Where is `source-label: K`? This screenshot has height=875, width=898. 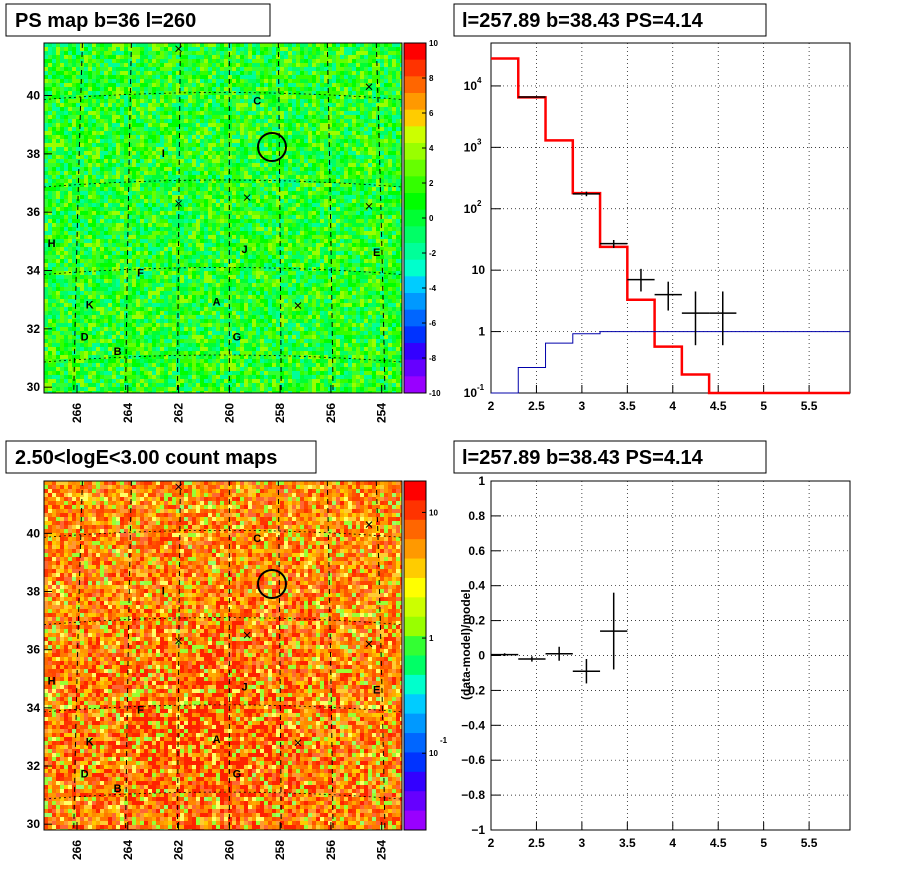
source-label: K is located at coordinates (90, 305).